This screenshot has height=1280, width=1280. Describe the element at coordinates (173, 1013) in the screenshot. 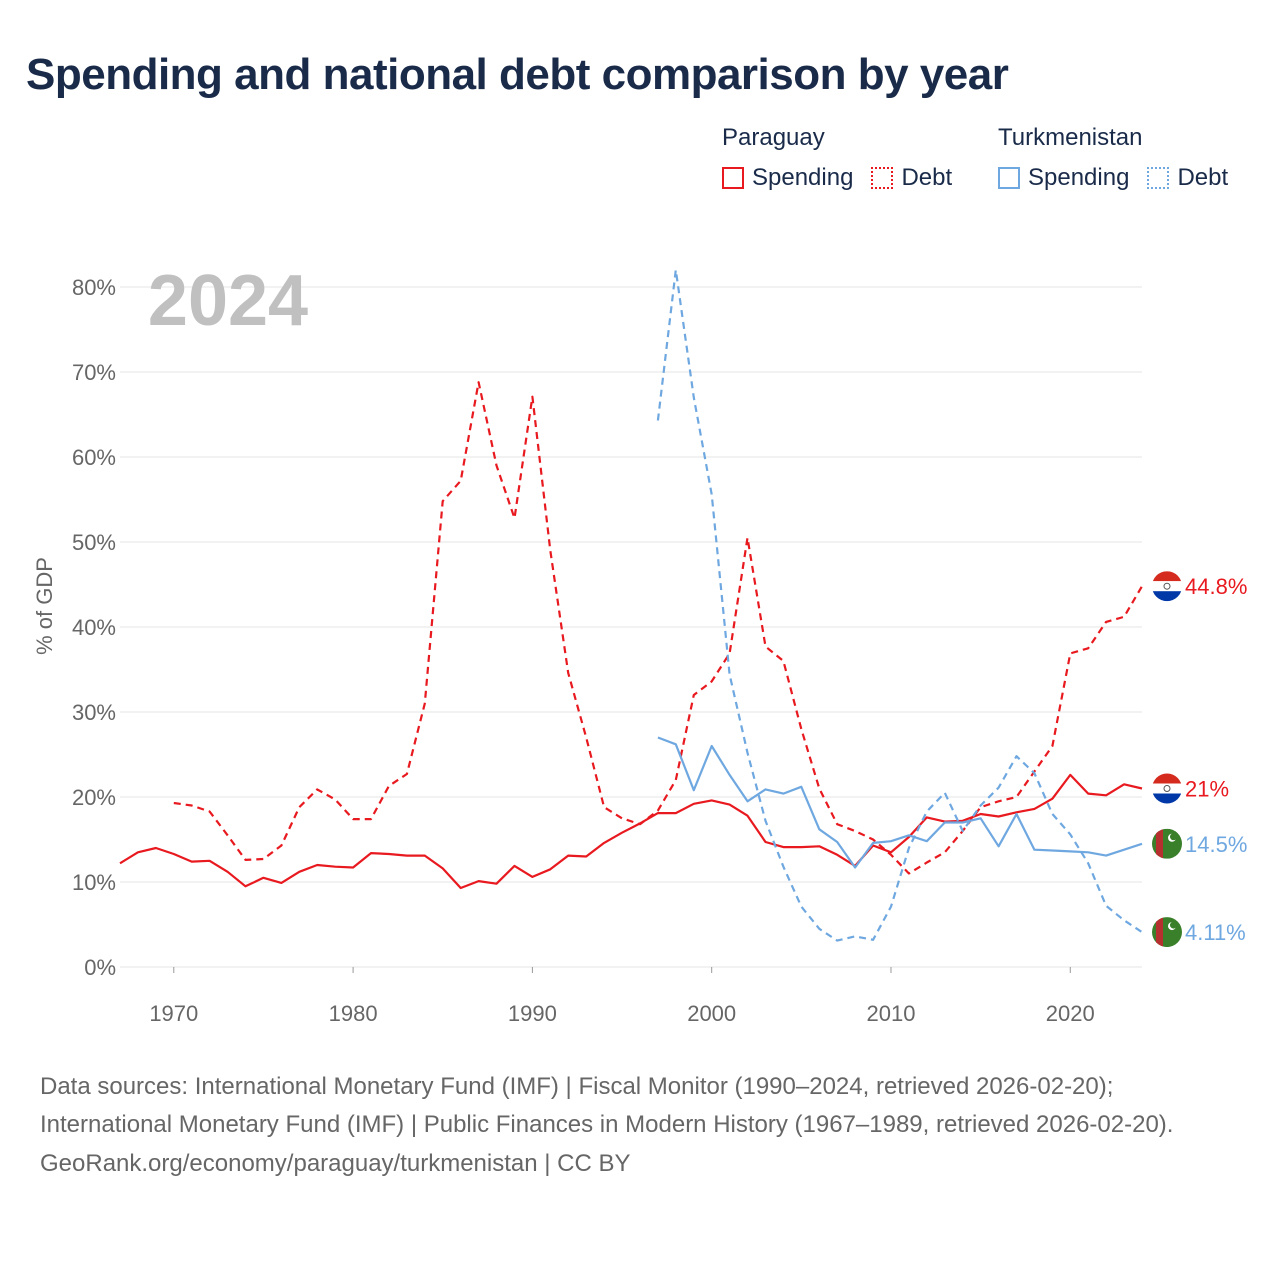

I see `x-tick-label: 1970` at that location.